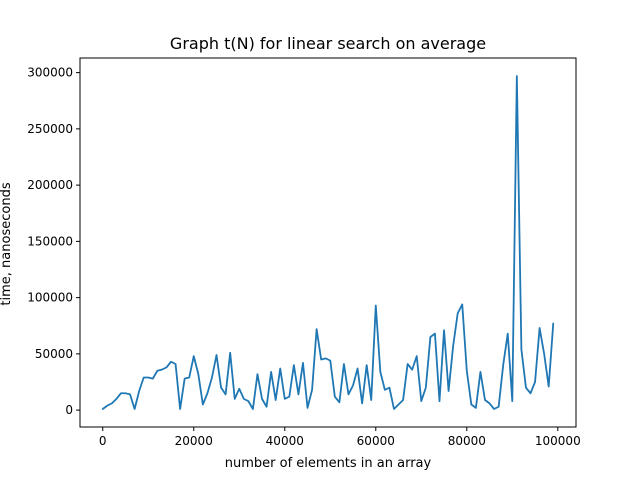  What do you see at coordinates (50, 73) in the screenshot?
I see `y-tick-label: 300000` at bounding box center [50, 73].